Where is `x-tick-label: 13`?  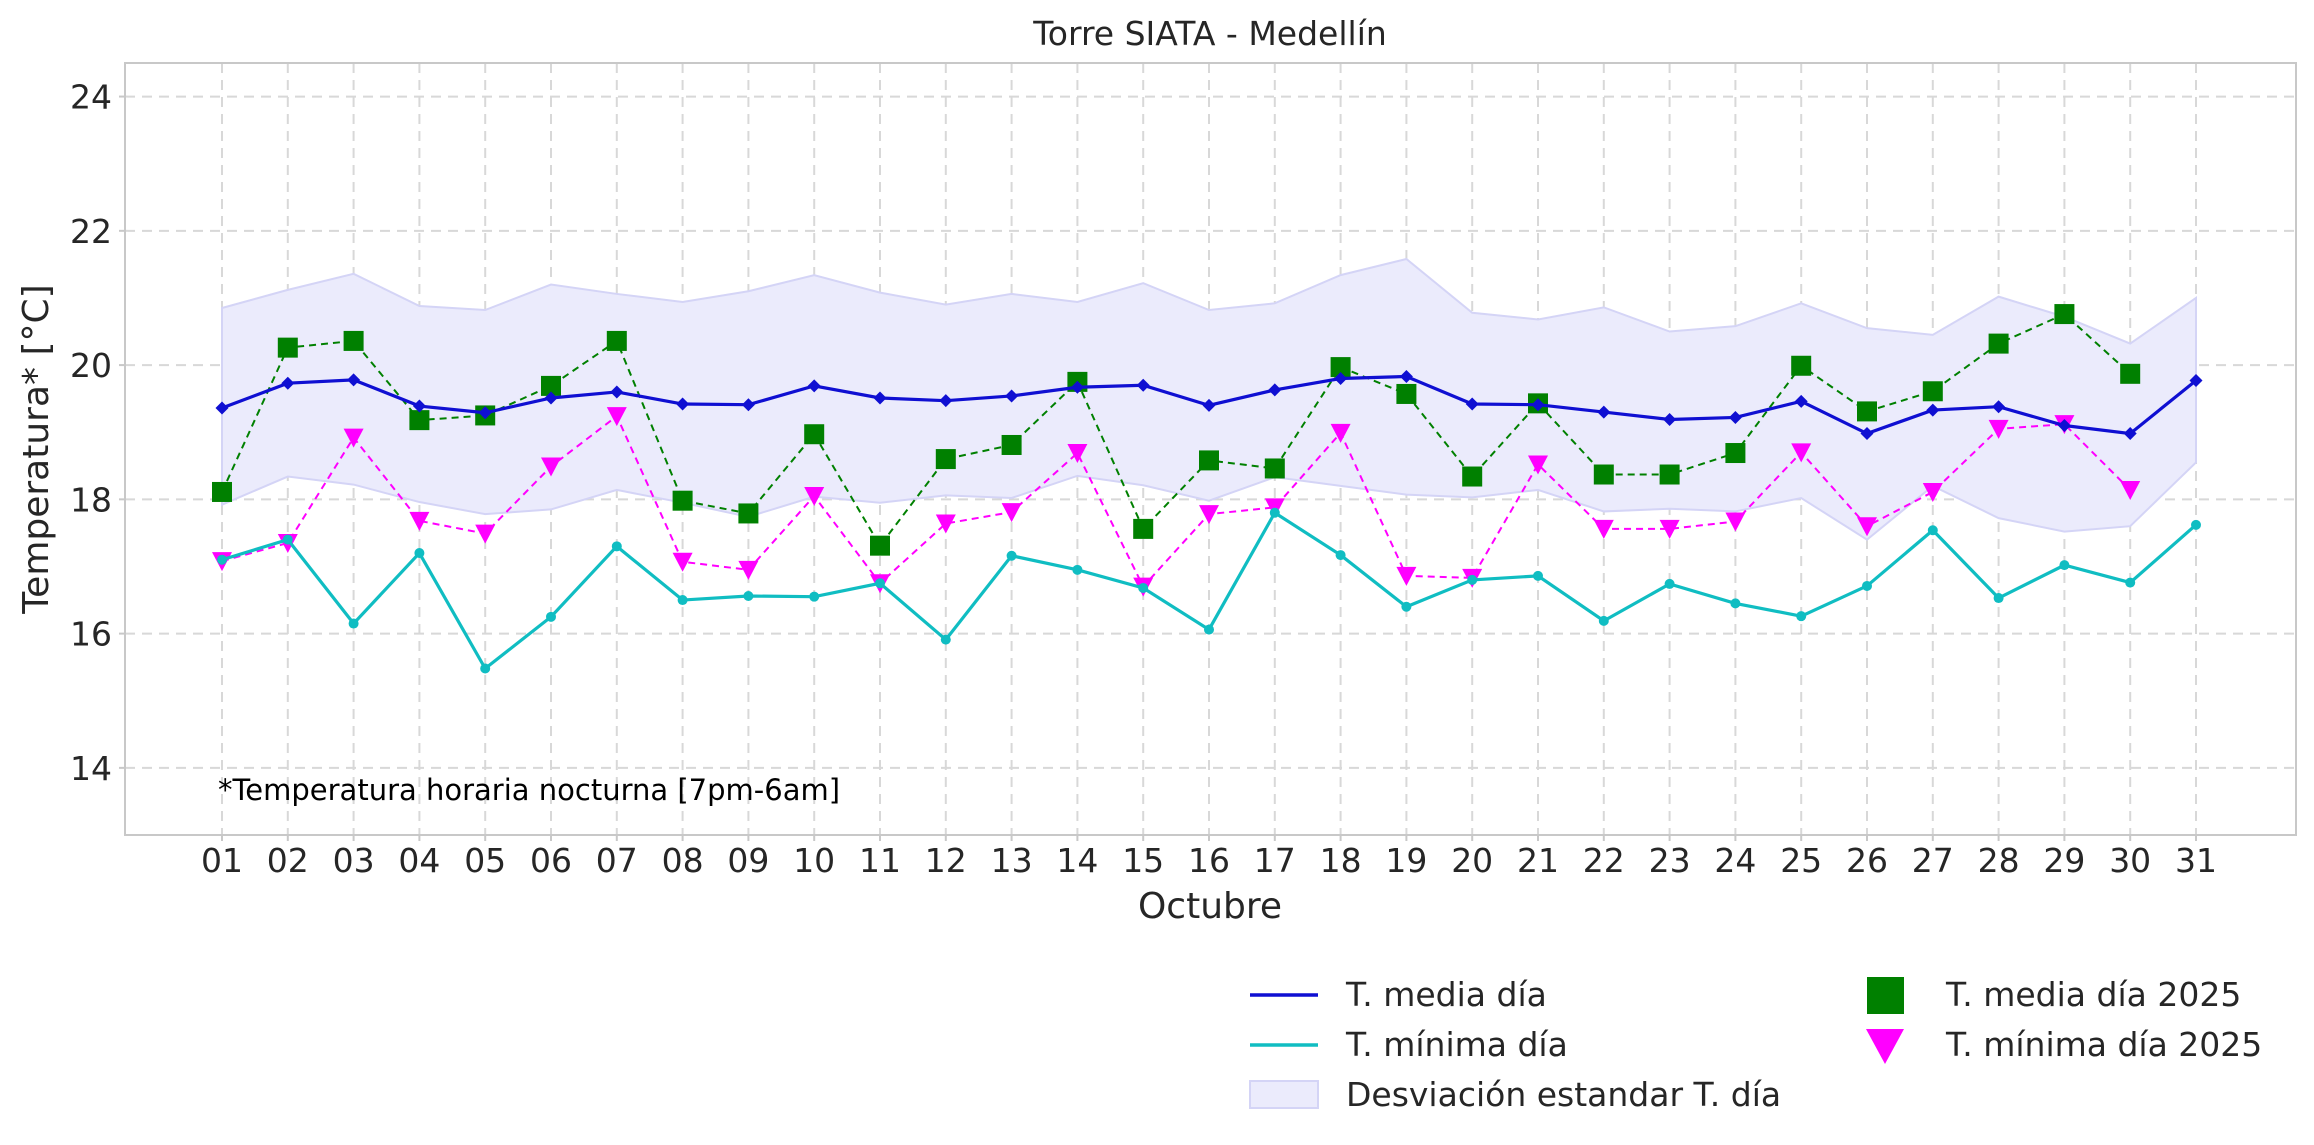
x-tick-label: 13 is located at coordinates (1012, 860).